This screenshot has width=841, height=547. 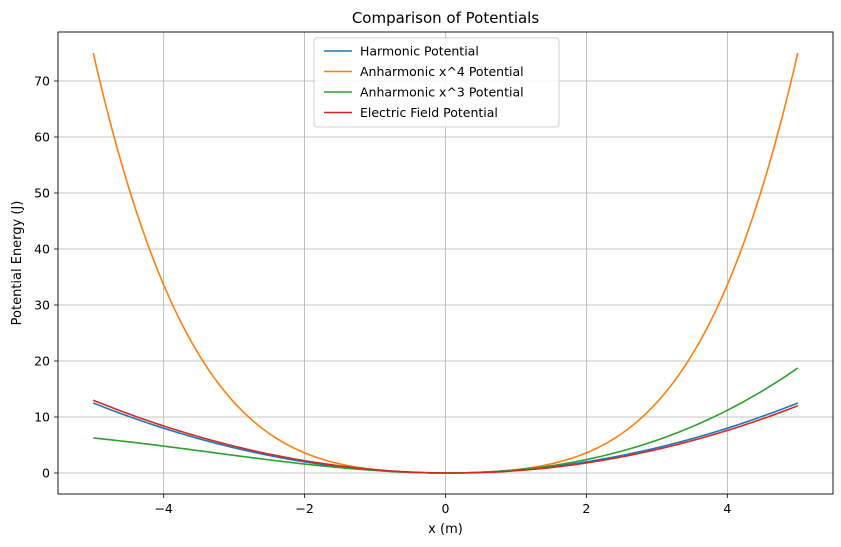 I want to click on y-tick-label: 40, so click(x=42, y=249).